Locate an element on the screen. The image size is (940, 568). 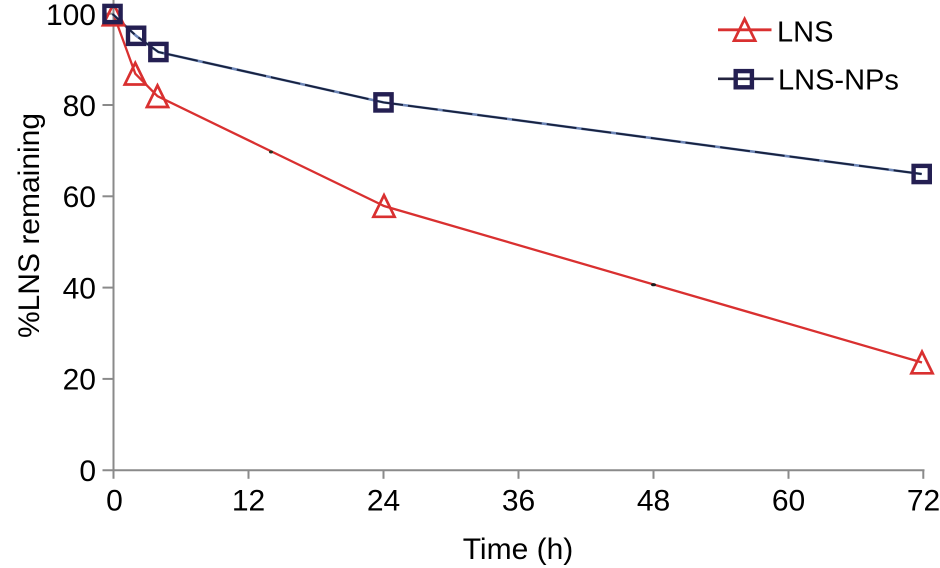
svg-text: 72 is located at coordinates (923, 501).